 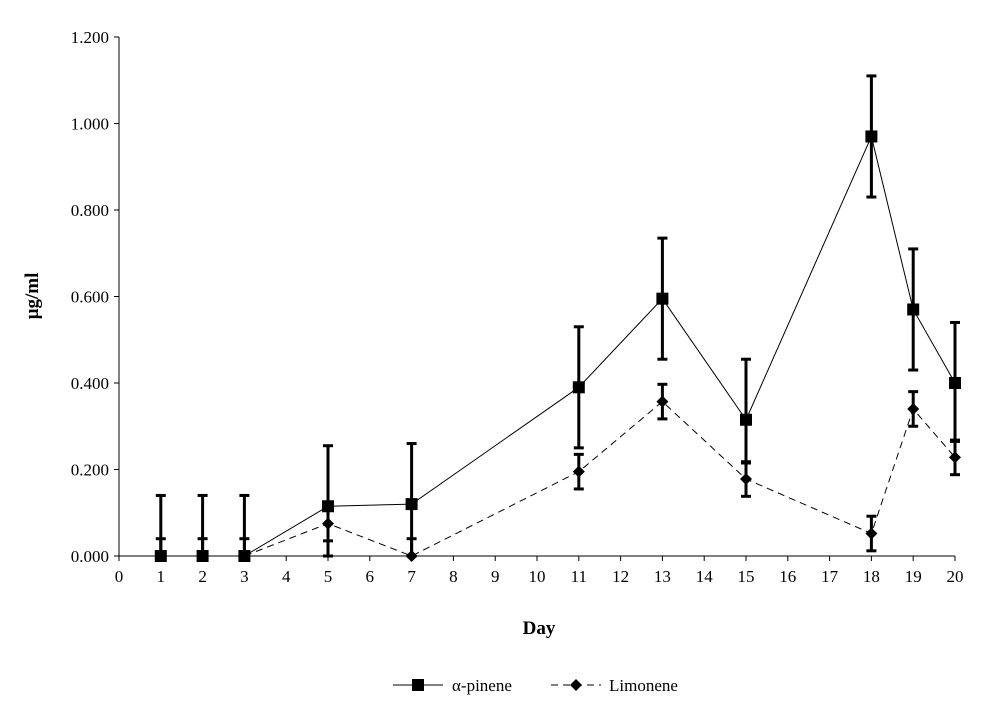 I want to click on x-tick-label: 8, so click(x=453, y=576).